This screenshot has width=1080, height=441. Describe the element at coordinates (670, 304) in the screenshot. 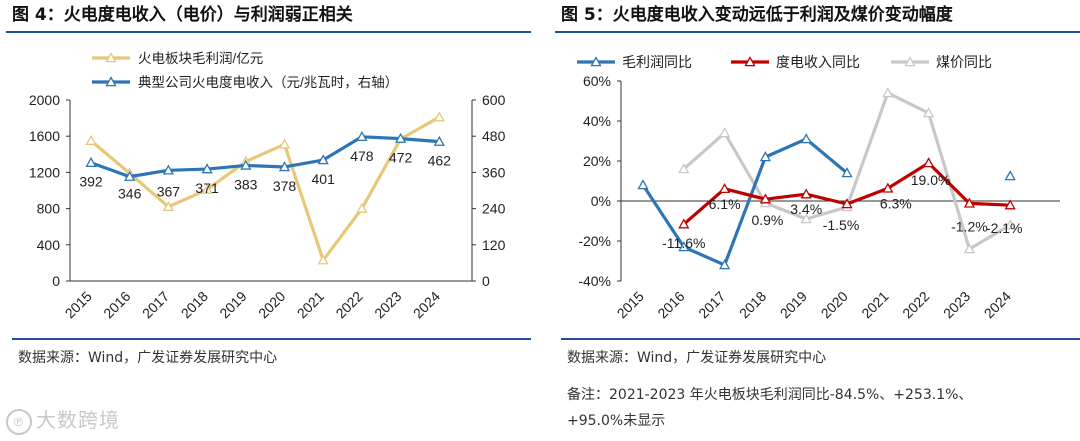

I see `x-tick-label: 2016` at that location.